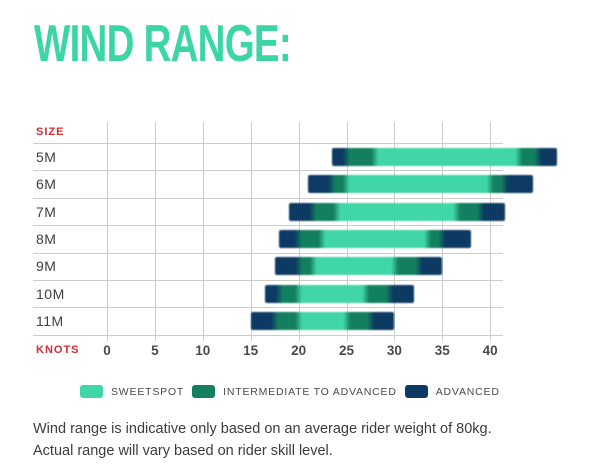 The width and height of the screenshot is (615, 474). Describe the element at coordinates (46, 184) in the screenshot. I see `row-label-6m: 6M` at that location.